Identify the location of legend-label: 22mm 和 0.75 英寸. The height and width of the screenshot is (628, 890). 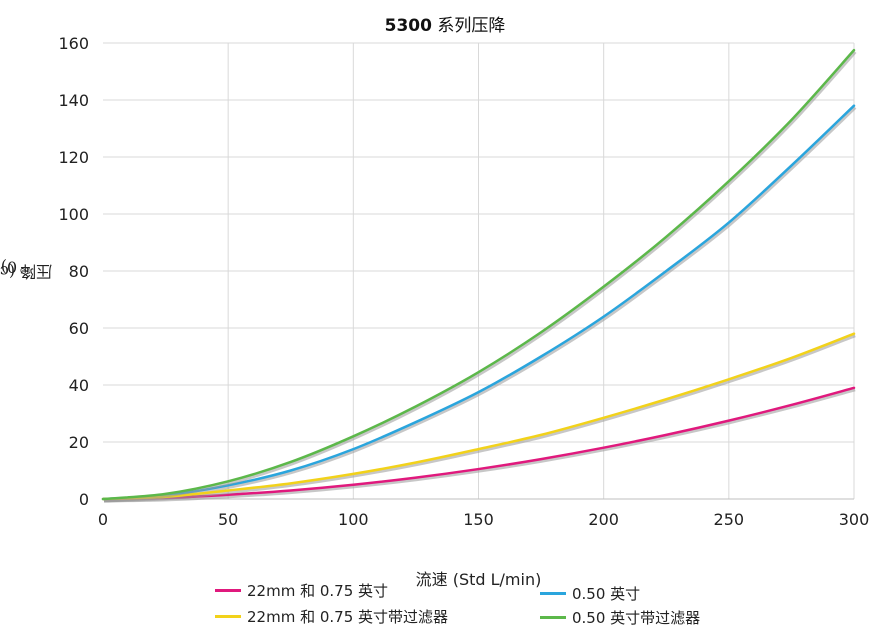
(318, 591).